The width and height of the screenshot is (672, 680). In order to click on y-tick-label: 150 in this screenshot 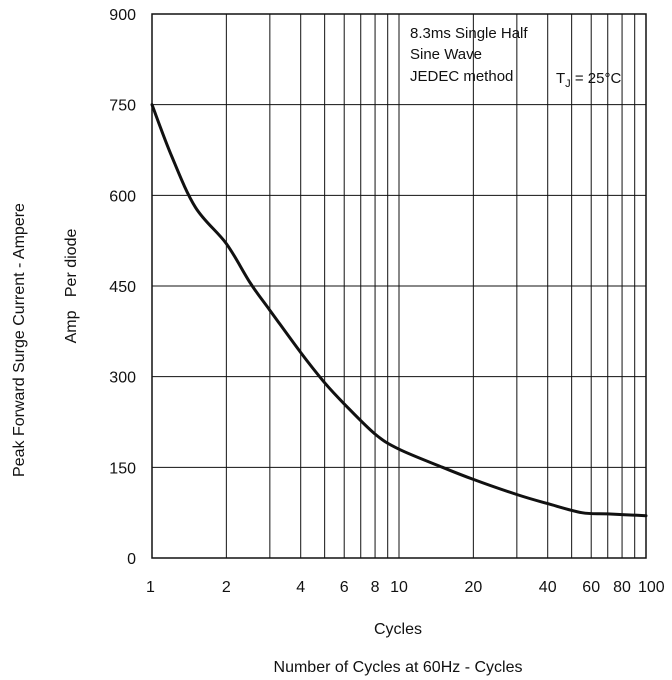, I will do `click(122, 468)`.